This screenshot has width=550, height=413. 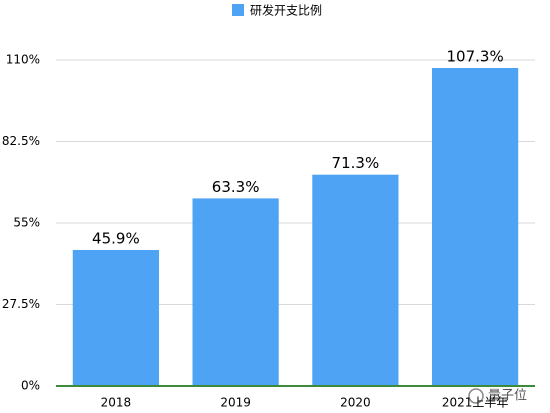 I want to click on x-tick-label: 2020, so click(x=355, y=403).